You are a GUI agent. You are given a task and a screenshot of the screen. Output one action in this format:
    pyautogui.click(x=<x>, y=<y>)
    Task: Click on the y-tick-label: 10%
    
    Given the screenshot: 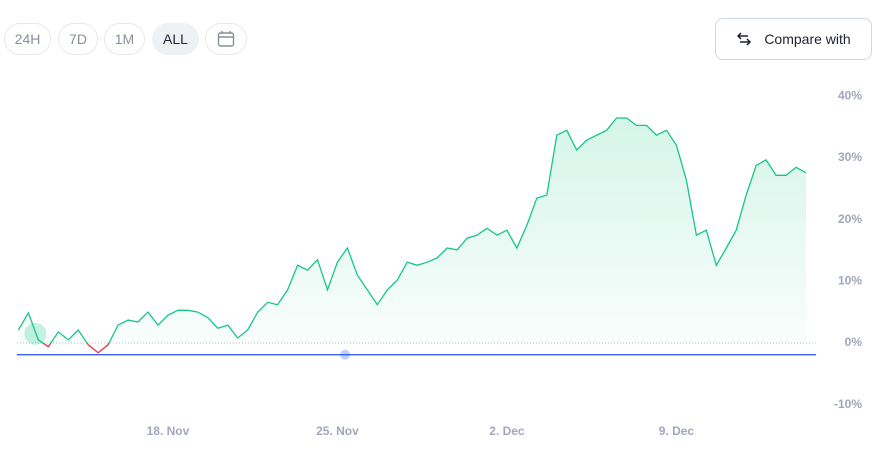 What is the action you would take?
    pyautogui.click(x=850, y=280)
    